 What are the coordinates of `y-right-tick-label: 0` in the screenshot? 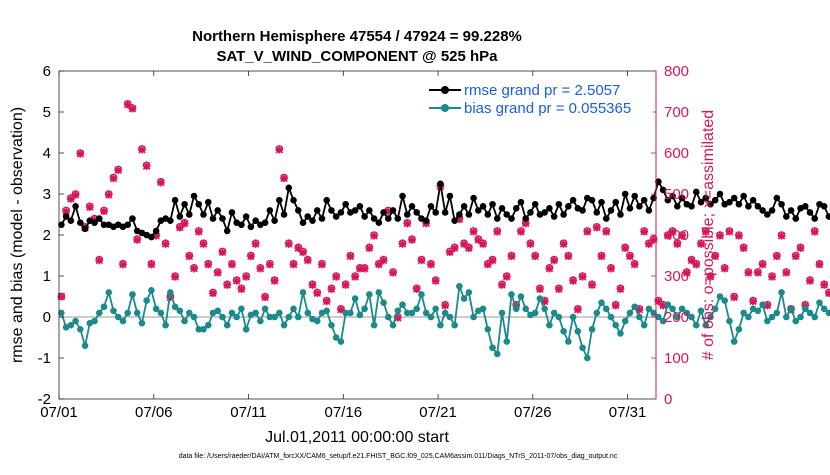 It's located at (668, 399).